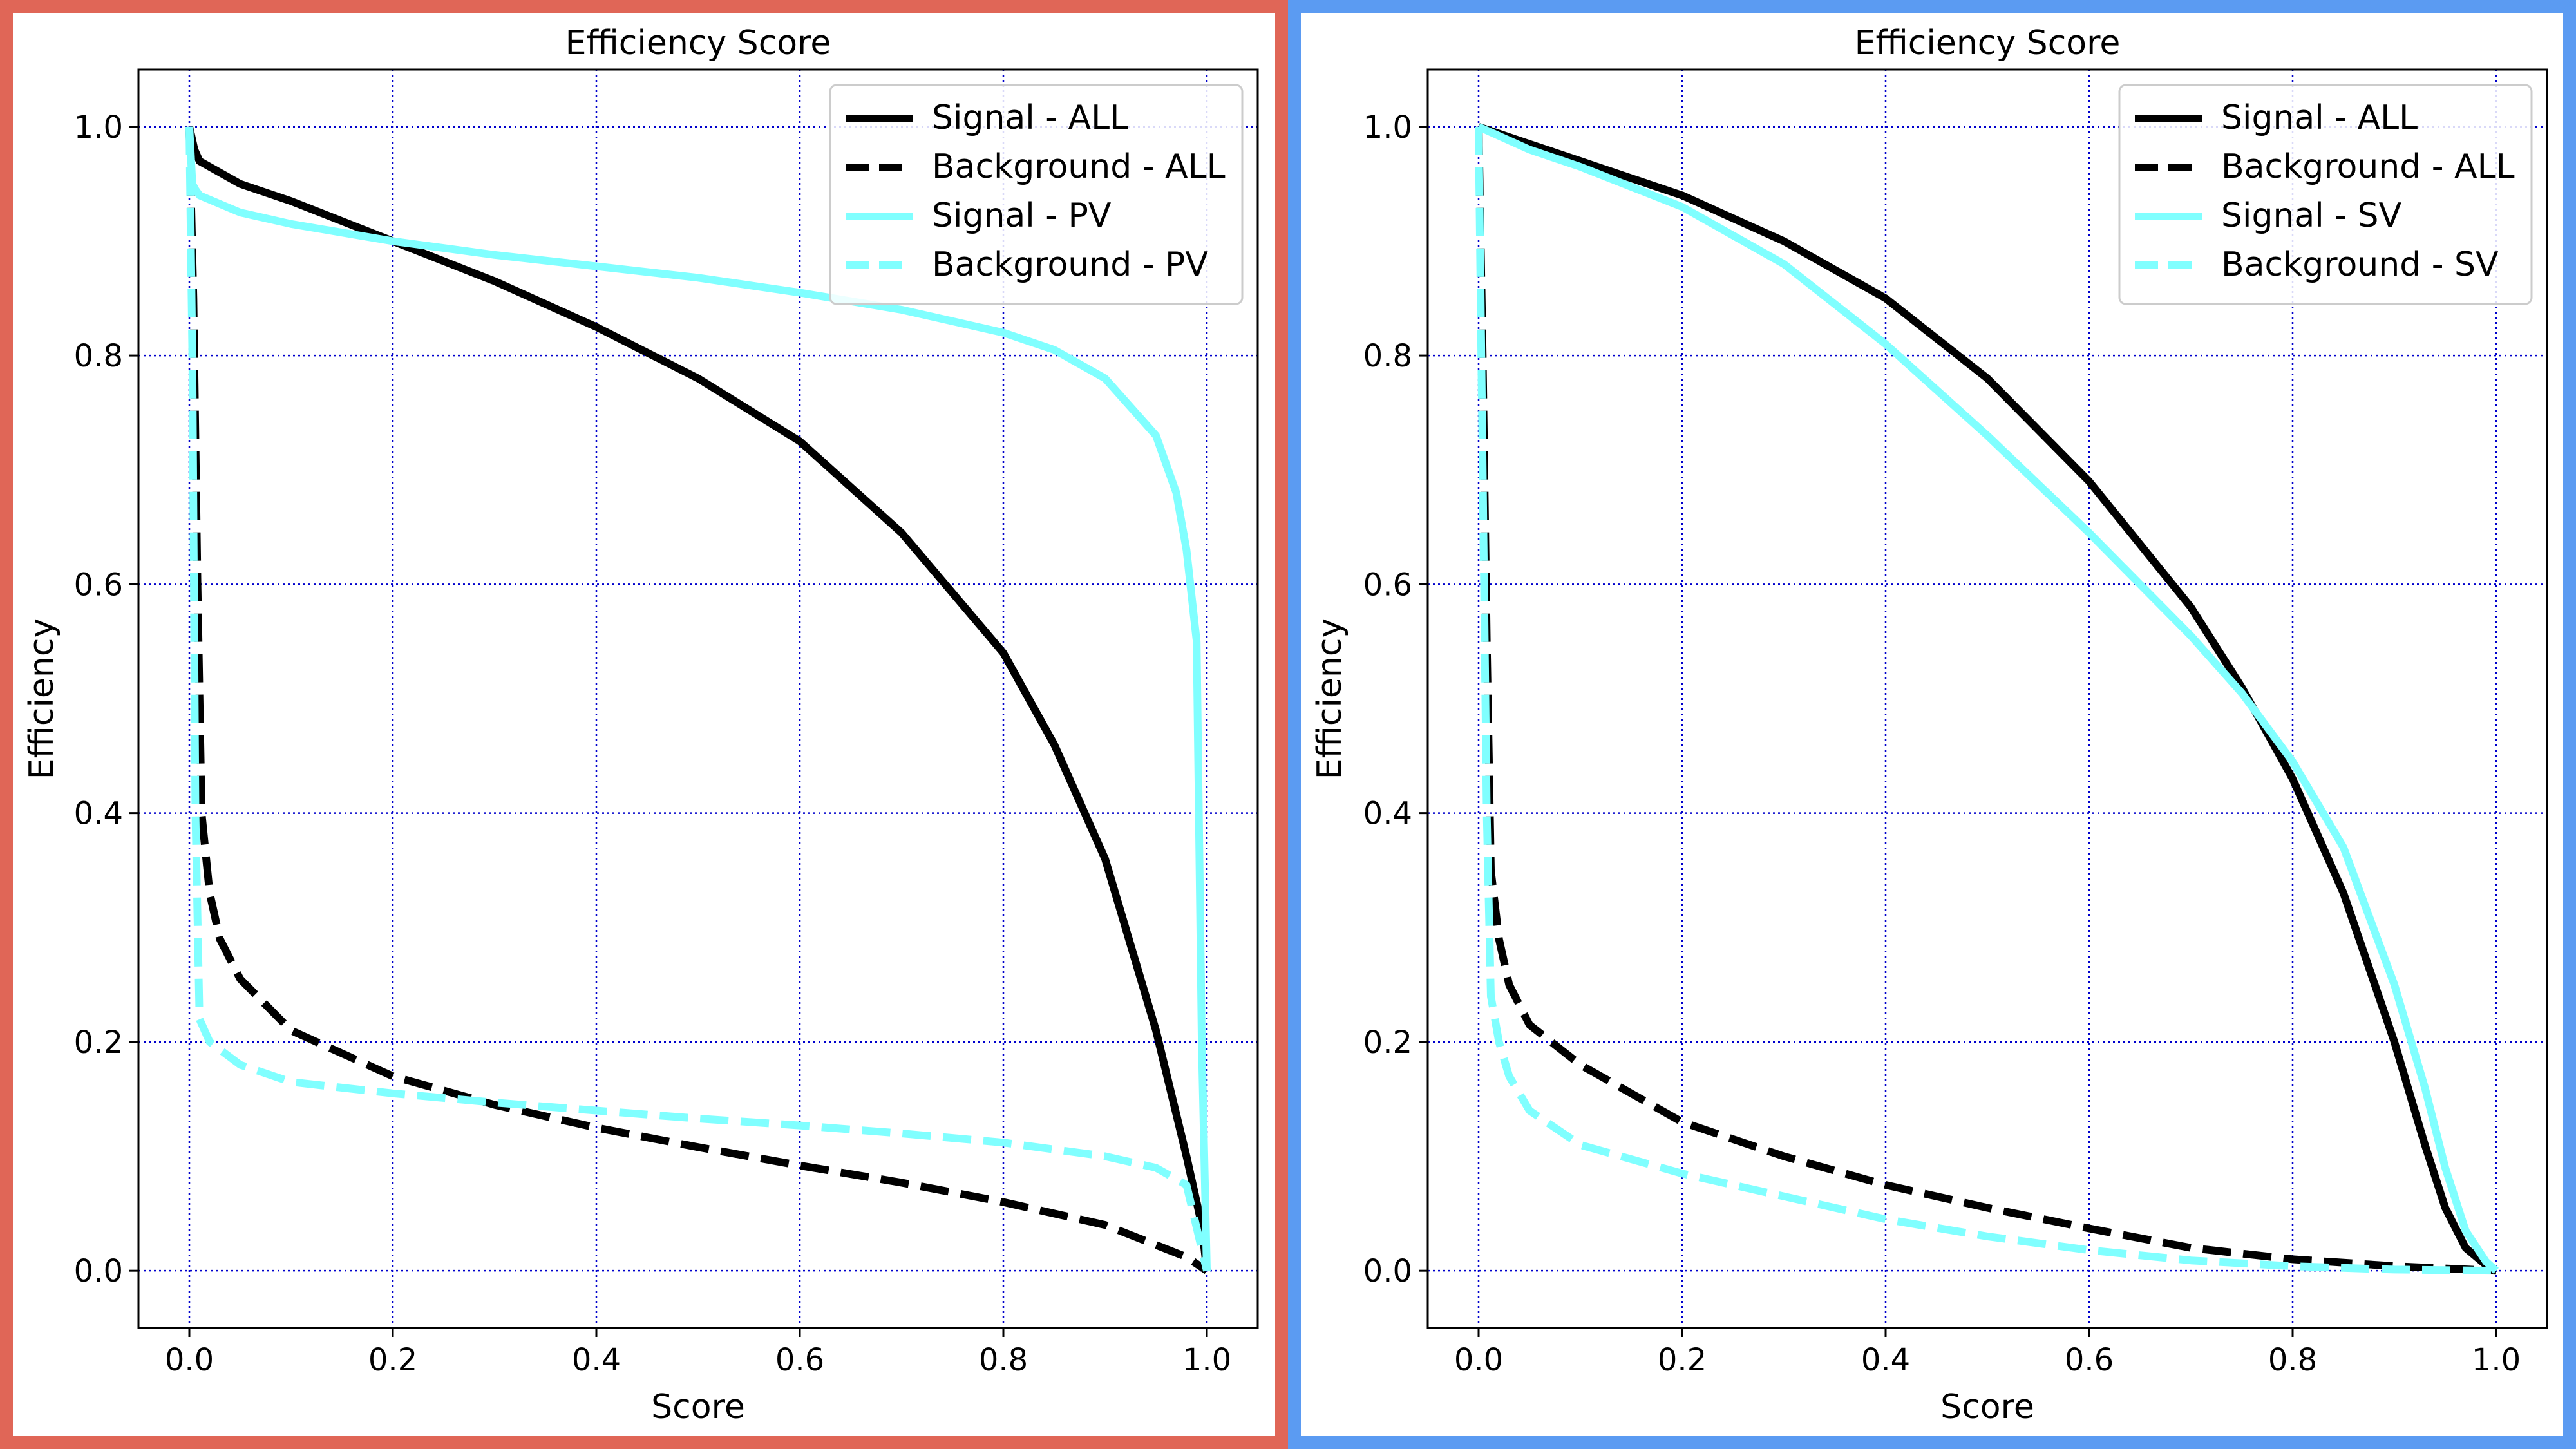  What do you see at coordinates (2311, 215) in the screenshot?
I see `legend-label-signal-sv: Signal - SV` at bounding box center [2311, 215].